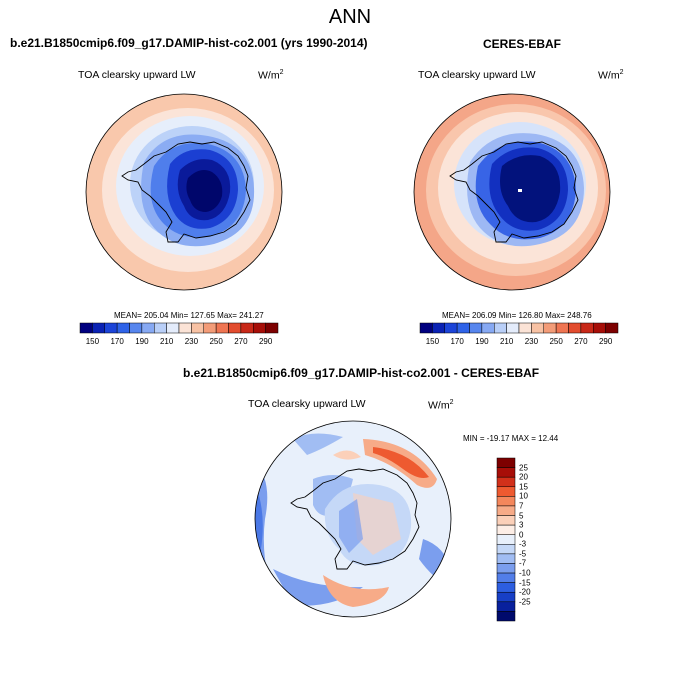 This screenshot has height=700, width=700. Describe the element at coordinates (333, 495) in the screenshot. I see `diff-negative-region` at that location.